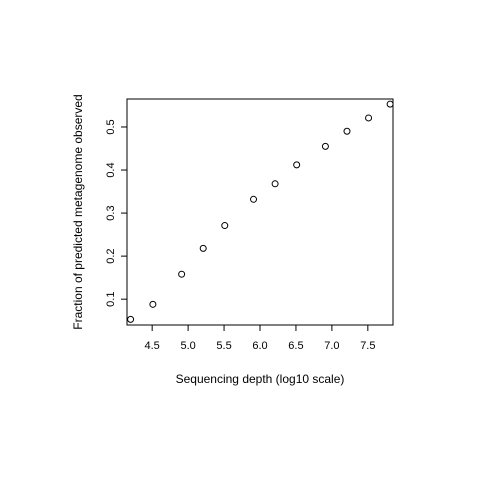  What do you see at coordinates (111, 299) in the screenshot?
I see `y-tick-label: 0.1` at bounding box center [111, 299].